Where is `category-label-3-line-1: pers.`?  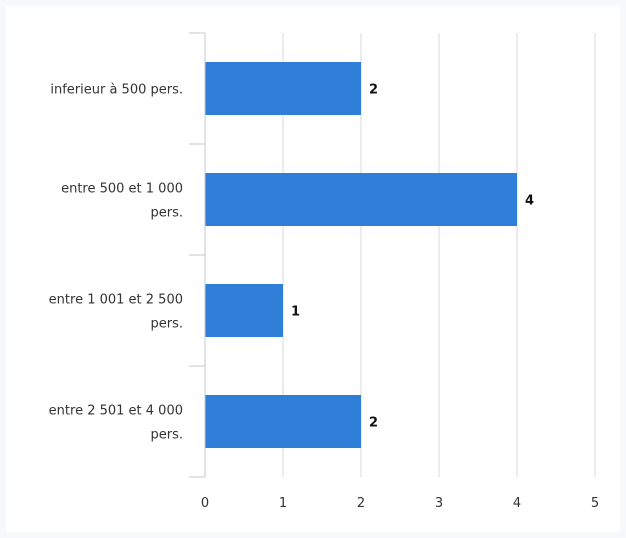 category-label-3-line-1: pers. is located at coordinates (167, 435).